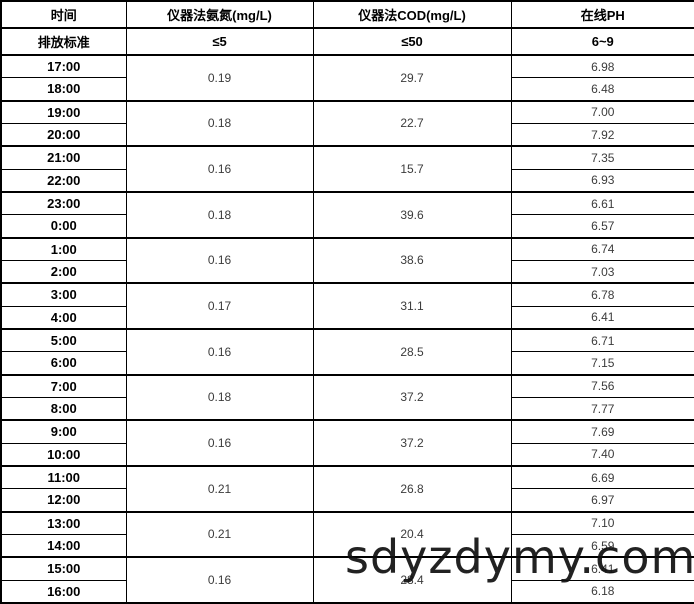 This screenshot has height=604, width=694. Describe the element at coordinates (602, 431) in the screenshot. I see `ph-cell: 7.69` at that location.